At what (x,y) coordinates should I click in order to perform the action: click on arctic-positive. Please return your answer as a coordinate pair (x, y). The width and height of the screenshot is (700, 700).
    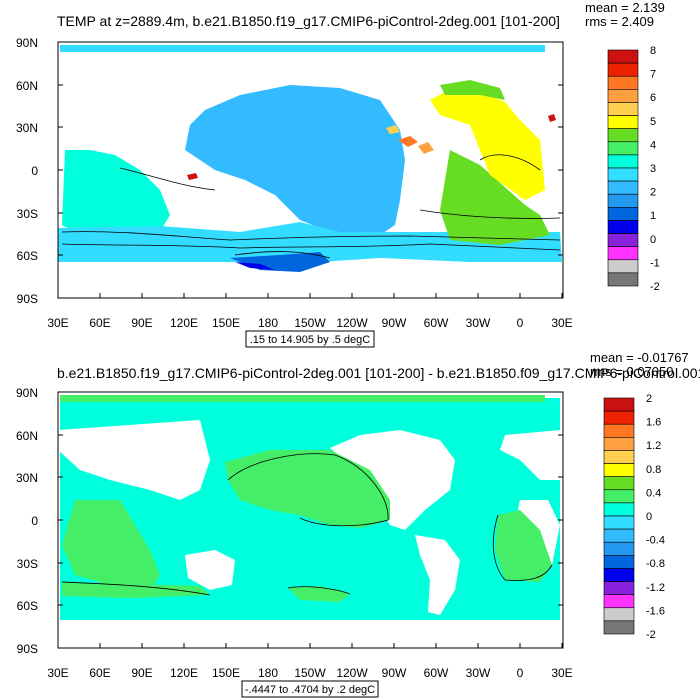
    Looking at the image, I should click on (302, 398).